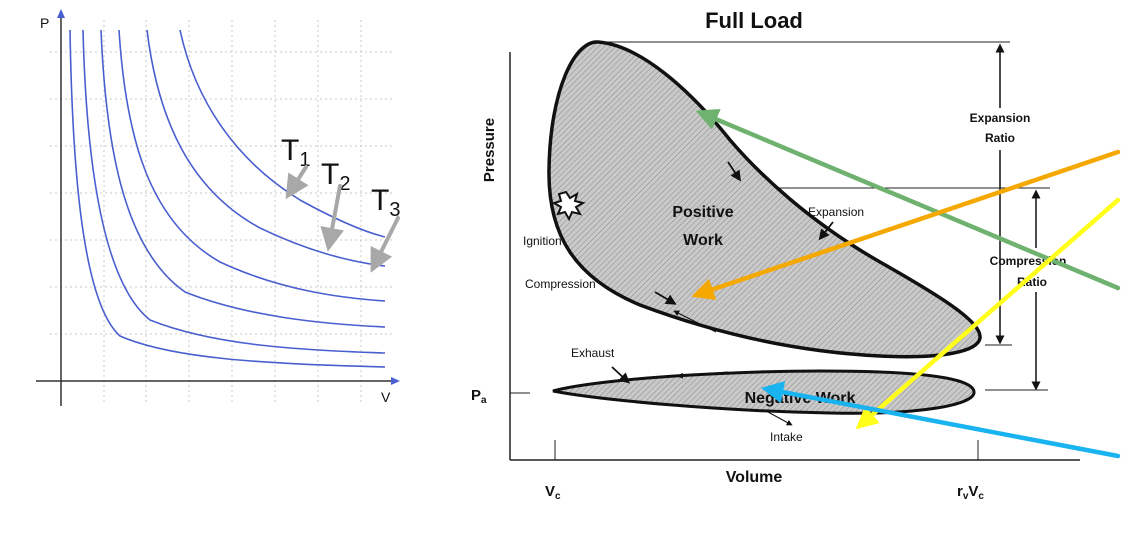  Describe the element at coordinates (836, 212) in the screenshot. I see `expansion-label: Expansion` at that location.